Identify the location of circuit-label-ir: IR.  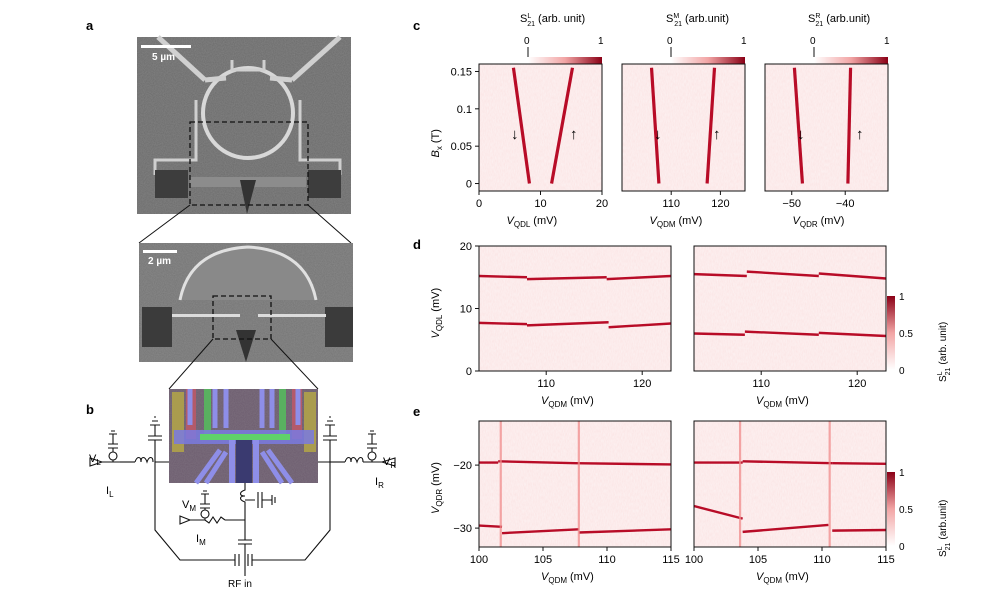
(379, 483).